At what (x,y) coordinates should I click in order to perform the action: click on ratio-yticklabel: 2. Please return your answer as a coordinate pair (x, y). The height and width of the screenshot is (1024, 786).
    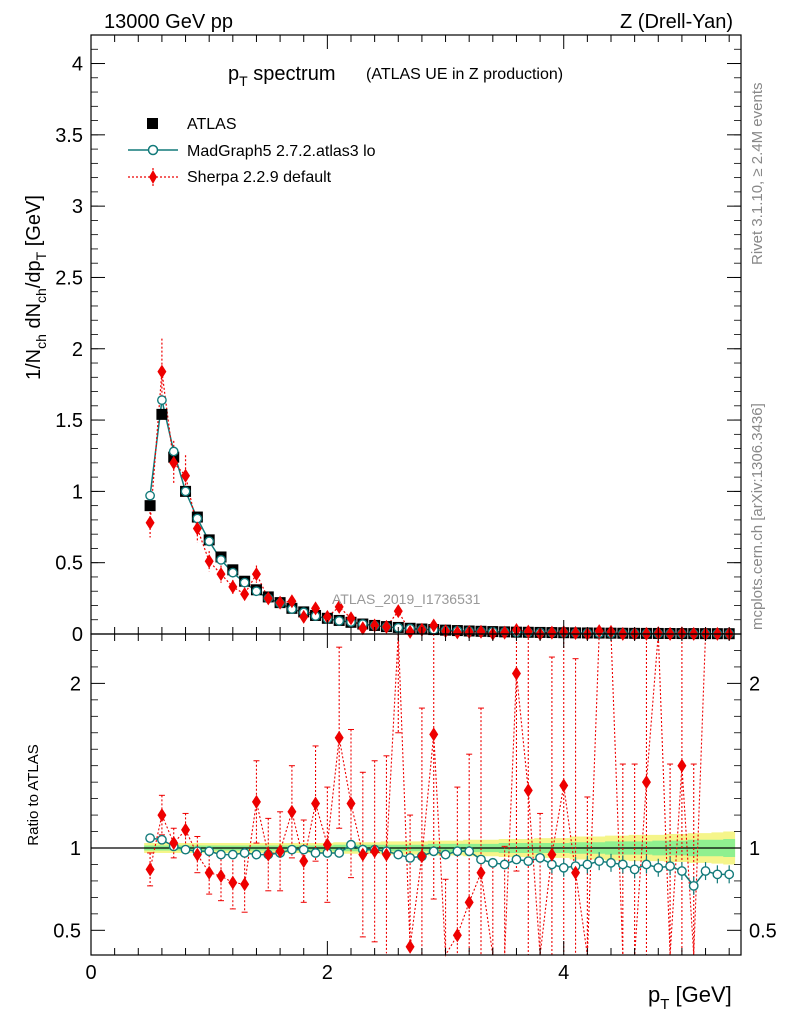
    Looking at the image, I should click on (75, 684).